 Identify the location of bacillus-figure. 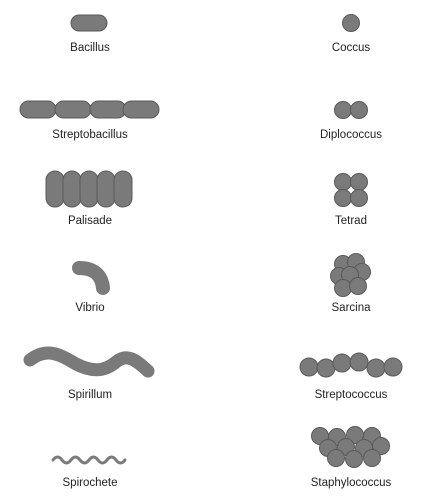
(89, 23).